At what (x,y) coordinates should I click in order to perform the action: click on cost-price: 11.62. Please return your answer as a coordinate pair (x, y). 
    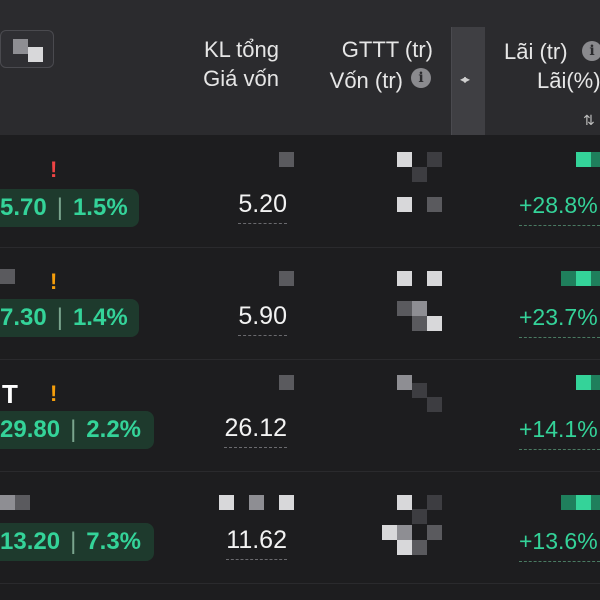
    Looking at the image, I should click on (256, 543).